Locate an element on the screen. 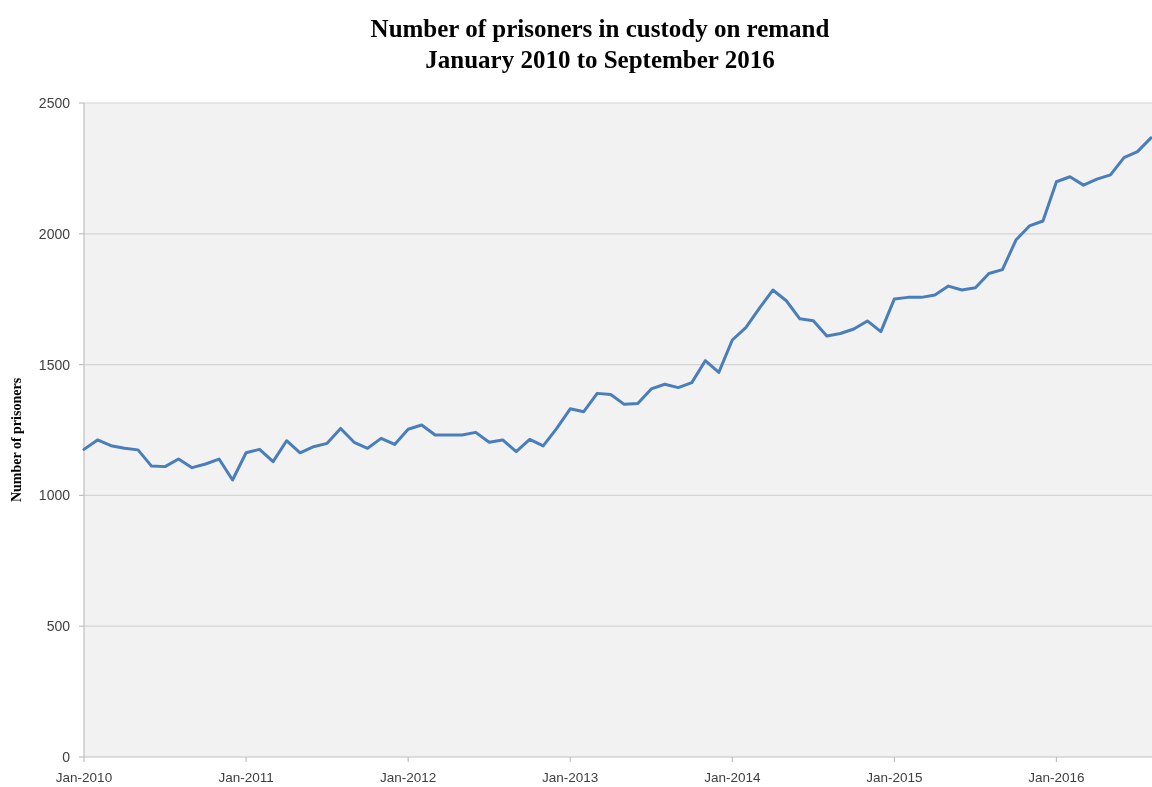 This screenshot has width=1152, height=787. x-tick-label: Jan-2011 is located at coordinates (246, 777).